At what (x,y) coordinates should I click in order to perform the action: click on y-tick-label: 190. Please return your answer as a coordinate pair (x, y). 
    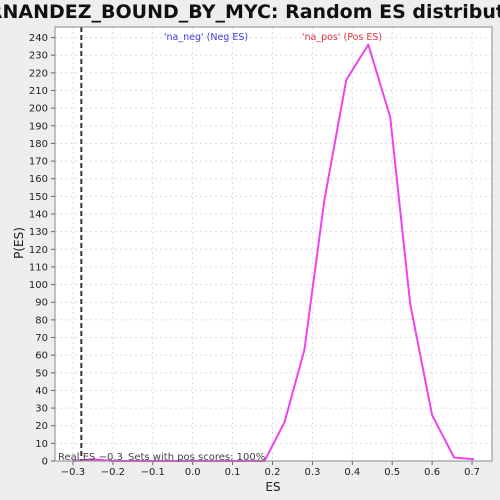
    Looking at the image, I should click on (38, 126).